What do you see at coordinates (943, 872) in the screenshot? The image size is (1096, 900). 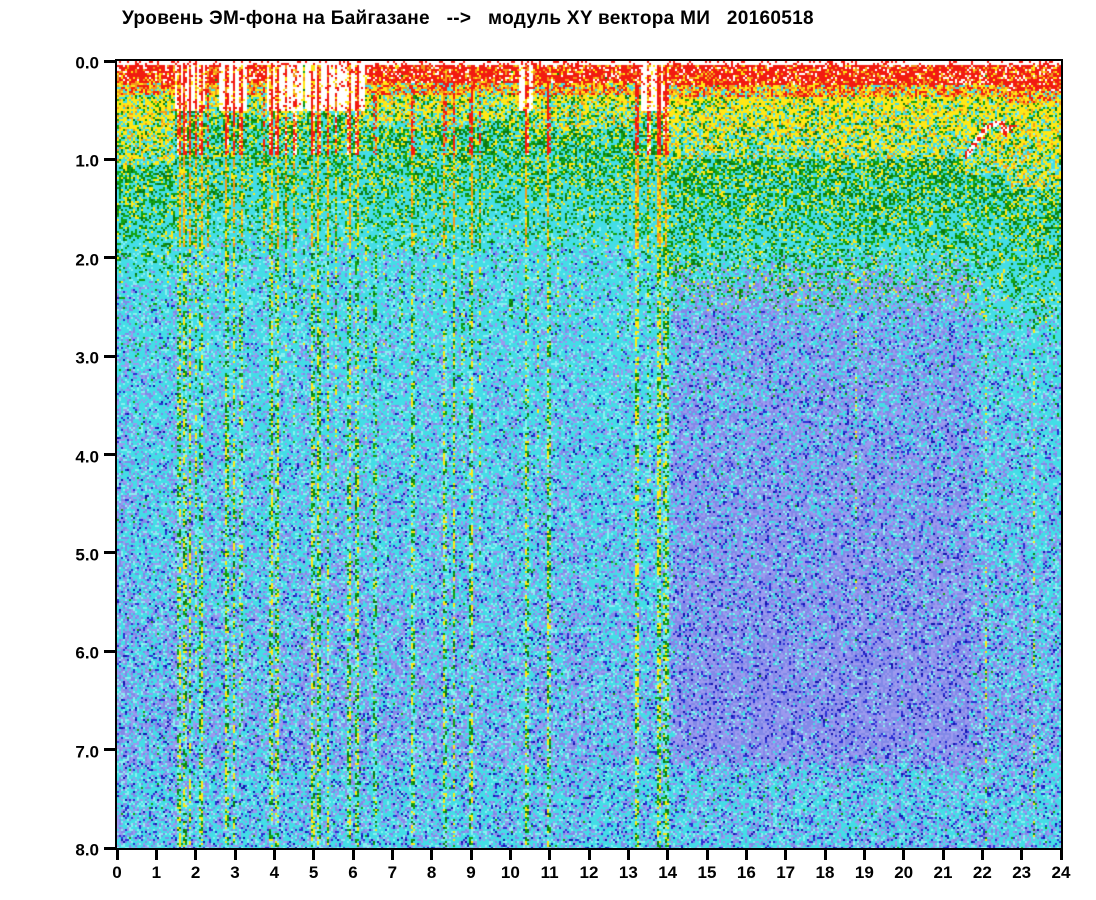 I see `x-tick-label: 21` at bounding box center [943, 872].